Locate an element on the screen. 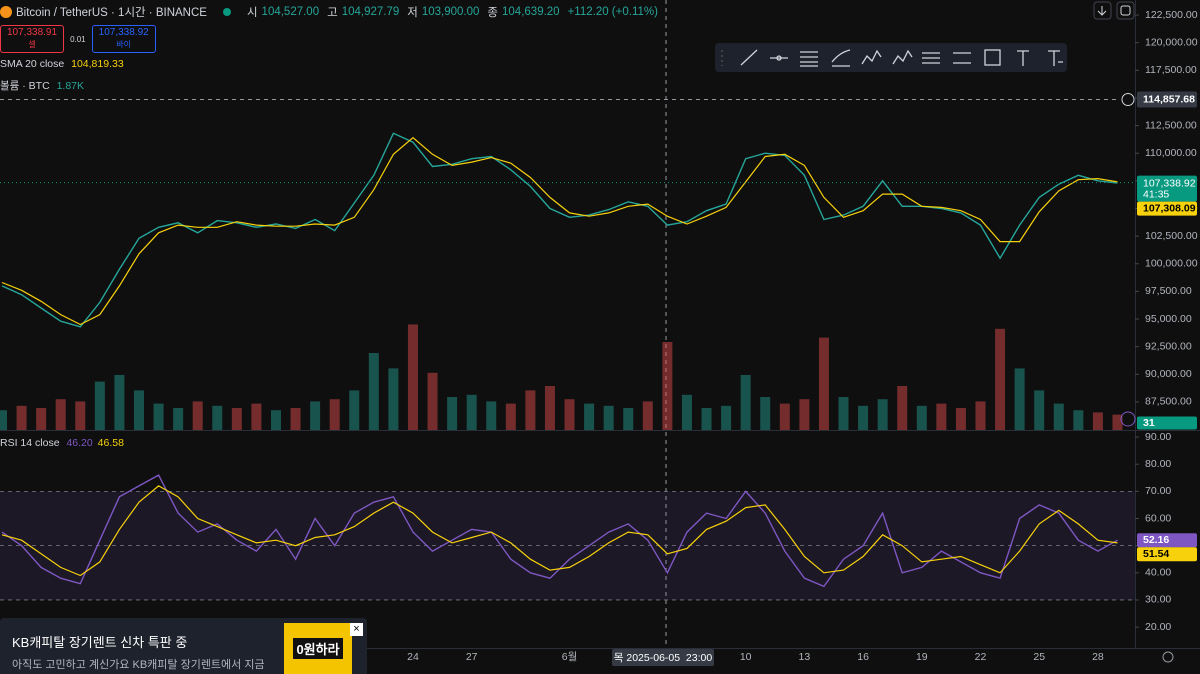 The image size is (1200, 674). market-status is located at coordinates (226, 12).